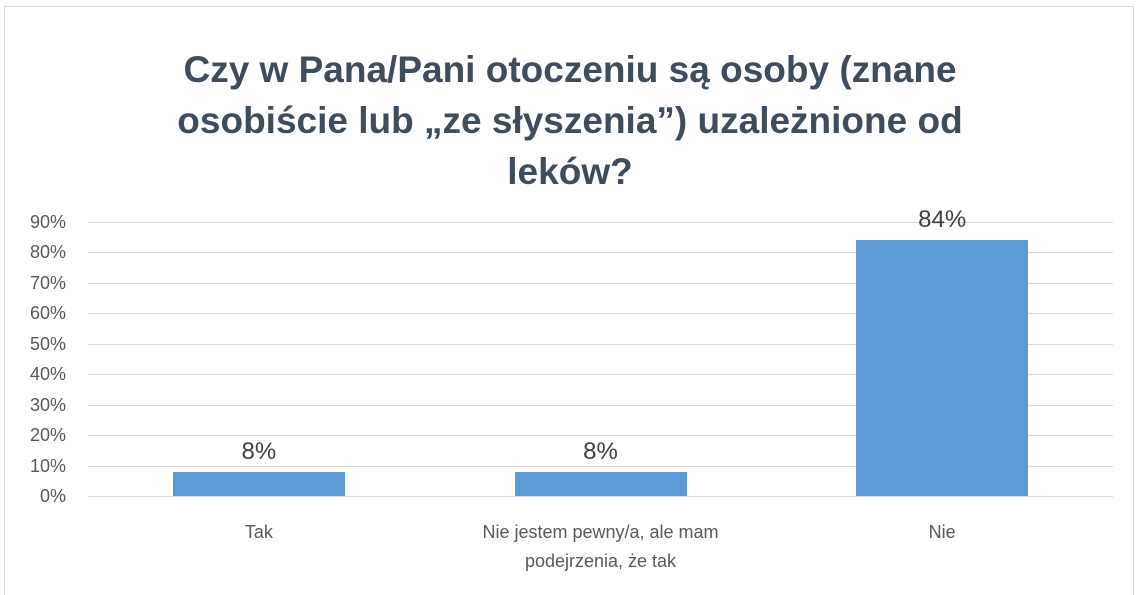  What do you see at coordinates (47, 435) in the screenshot?
I see `y-tick-label: 20%` at bounding box center [47, 435].